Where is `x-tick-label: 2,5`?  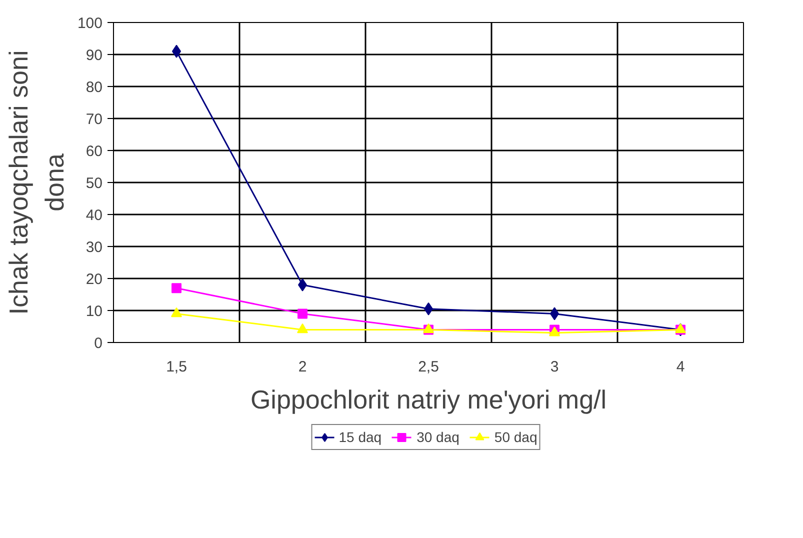
x-tick-label: 2,5 is located at coordinates (428, 367).